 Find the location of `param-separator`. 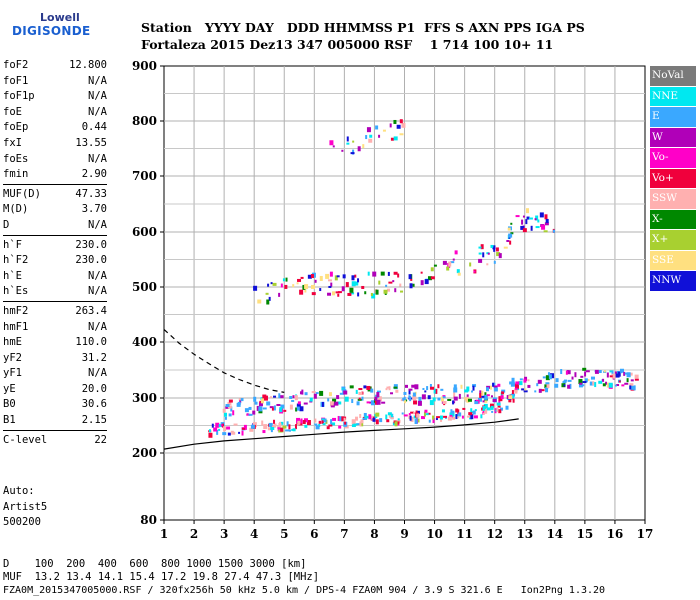

param-separator is located at coordinates (55, 235).